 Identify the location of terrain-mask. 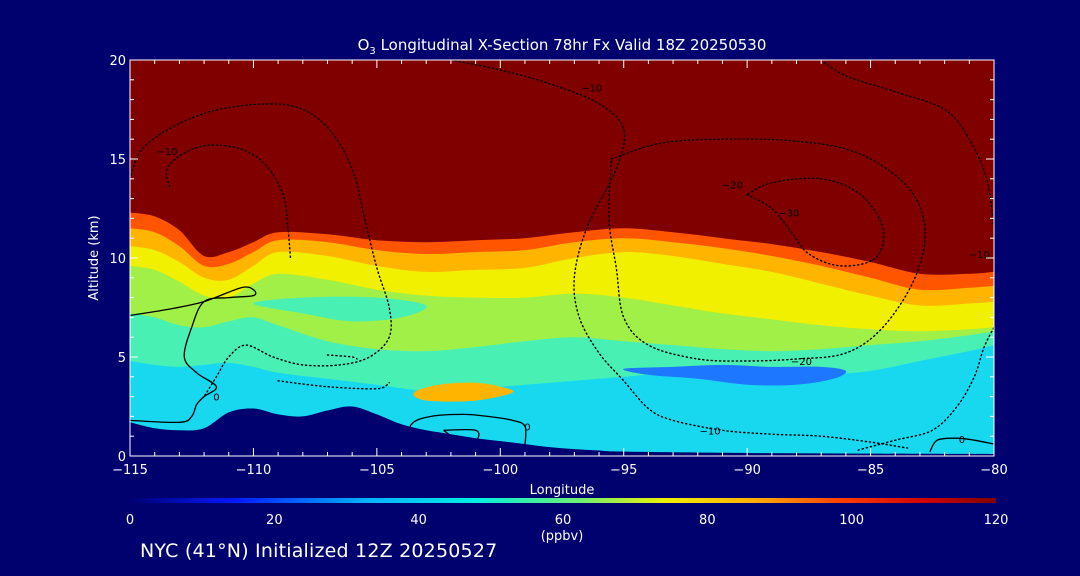
(562, 431).